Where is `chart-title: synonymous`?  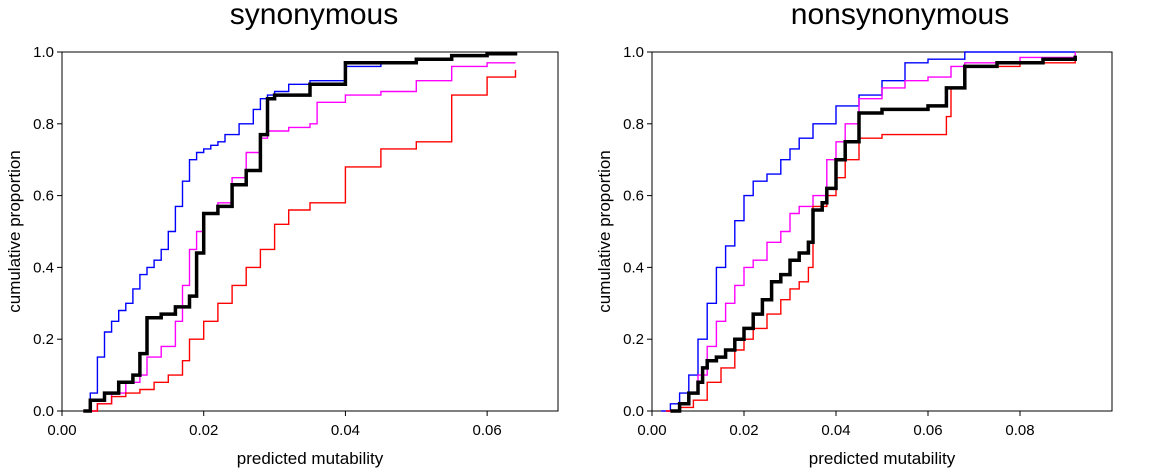 chart-title: synonymous is located at coordinates (314, 15).